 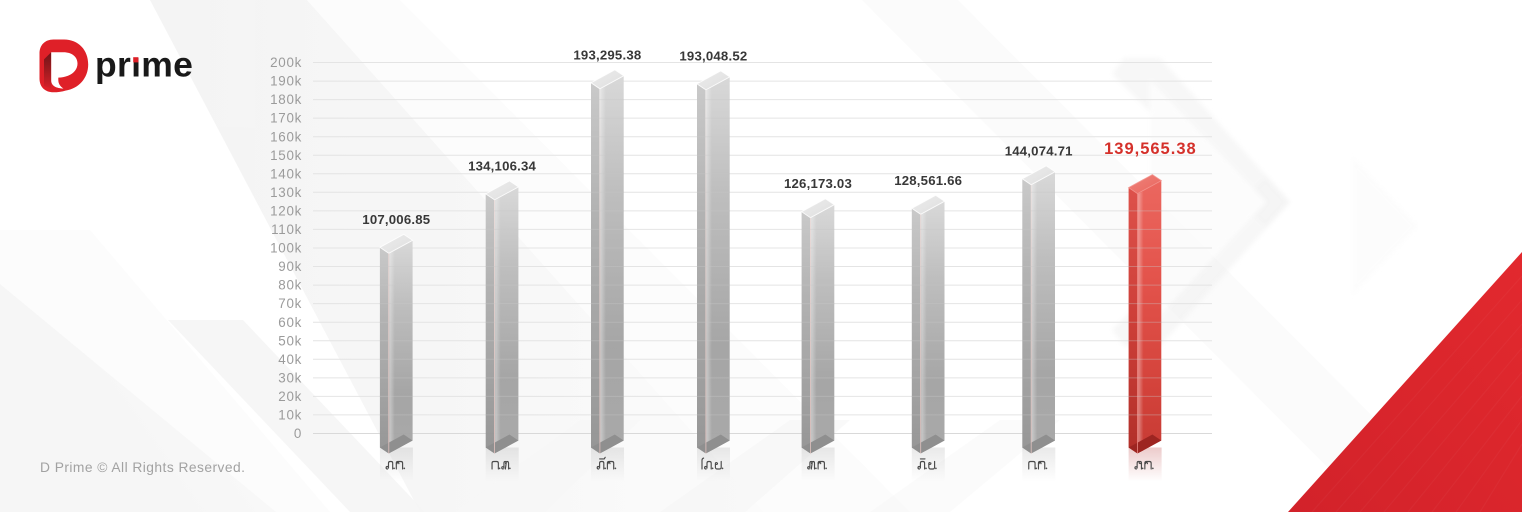 What do you see at coordinates (290, 285) in the screenshot?
I see `svg-text: 80k` at bounding box center [290, 285].